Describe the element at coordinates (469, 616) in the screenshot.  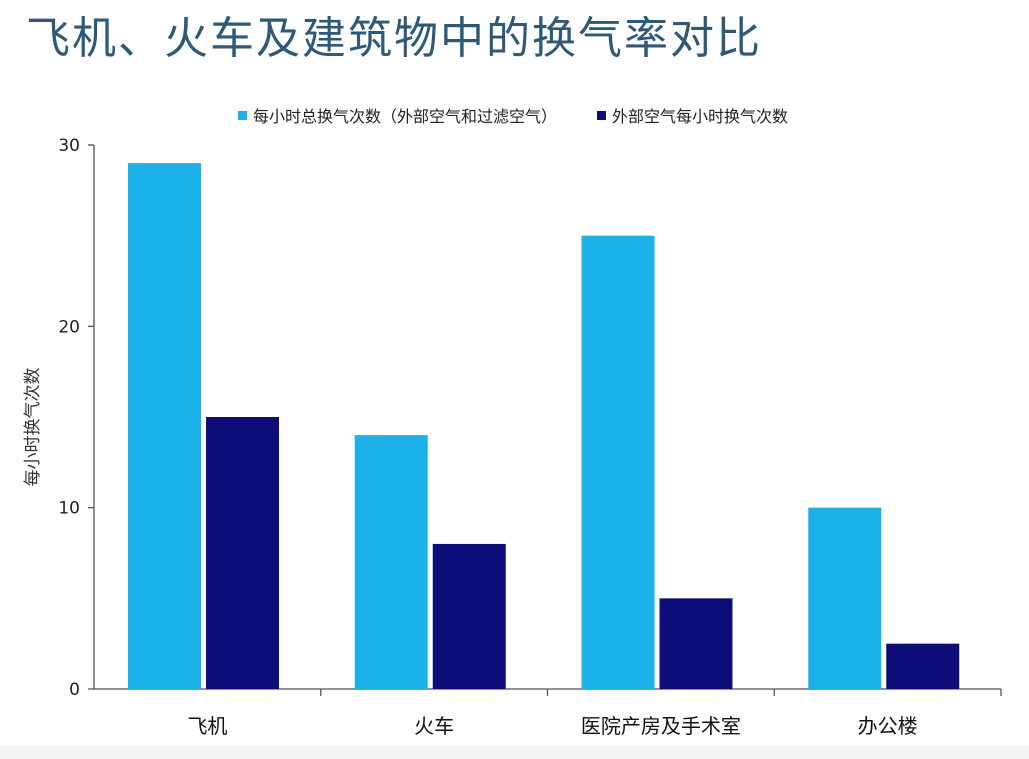
I see `bar-火车-series-2` at that location.